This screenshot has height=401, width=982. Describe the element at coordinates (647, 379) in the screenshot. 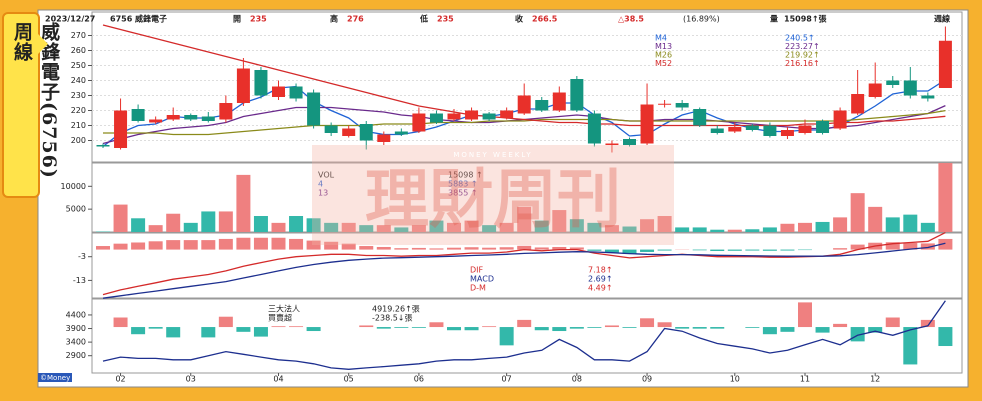

I see `x-tick-label: 09` at that location.